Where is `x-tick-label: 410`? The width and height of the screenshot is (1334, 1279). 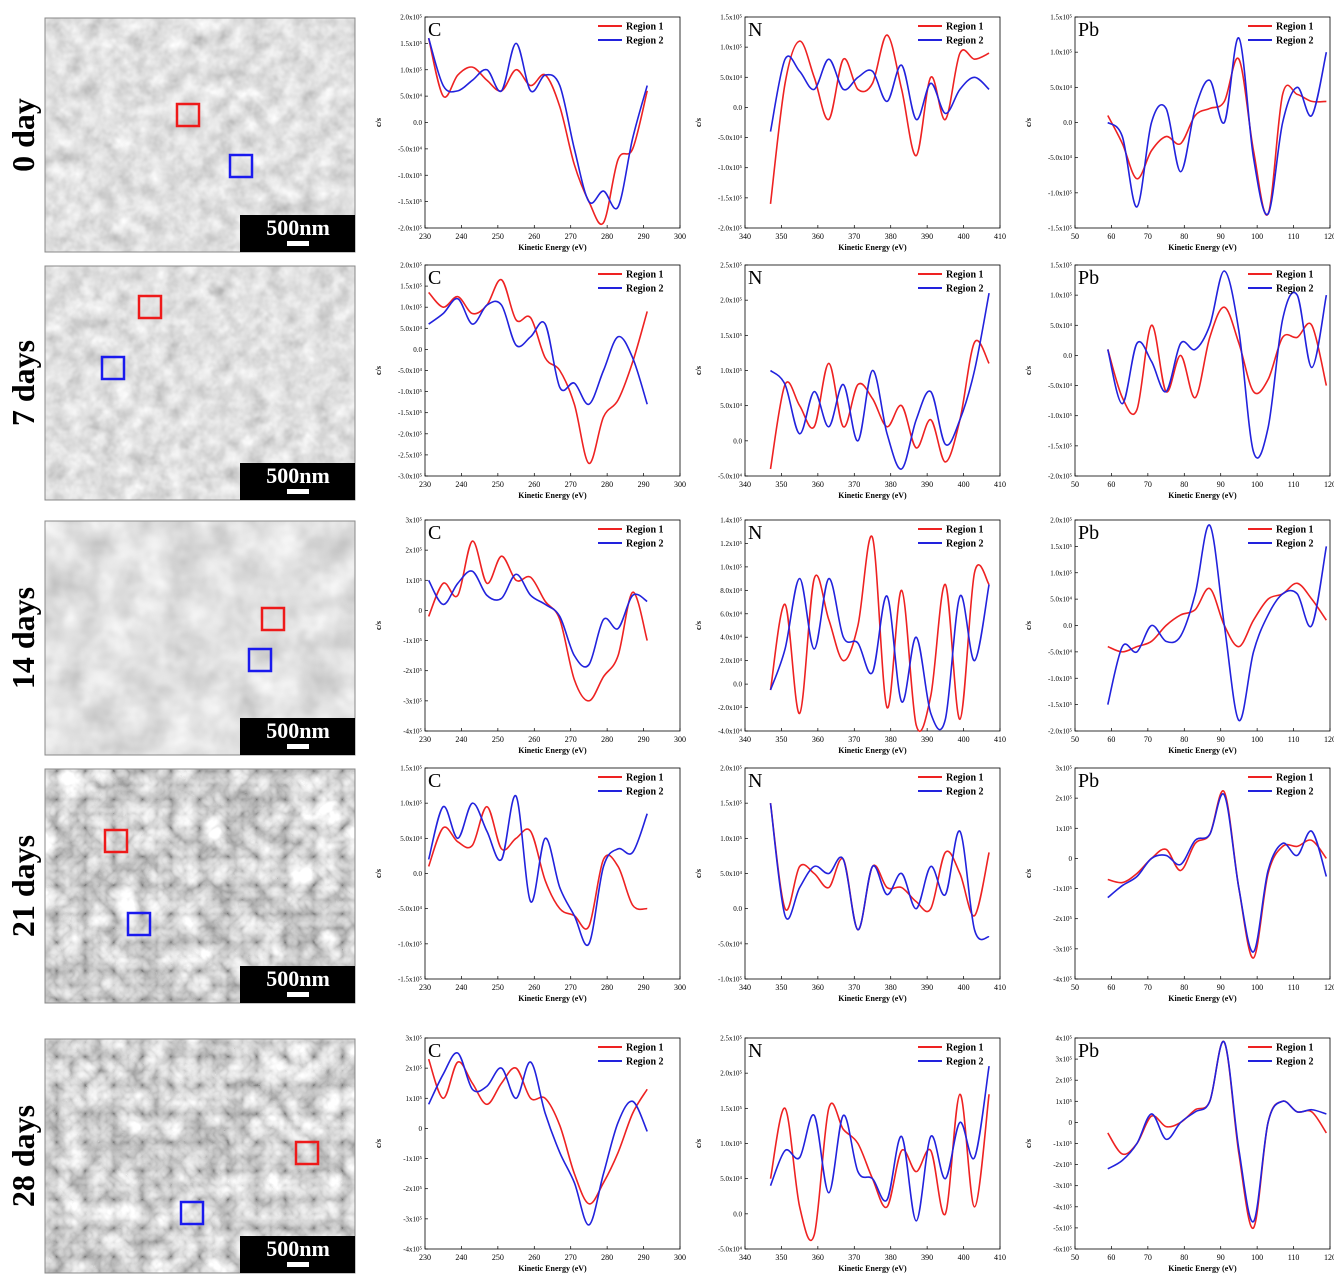
x-tick-label: 410 is located at coordinates (1000, 484).